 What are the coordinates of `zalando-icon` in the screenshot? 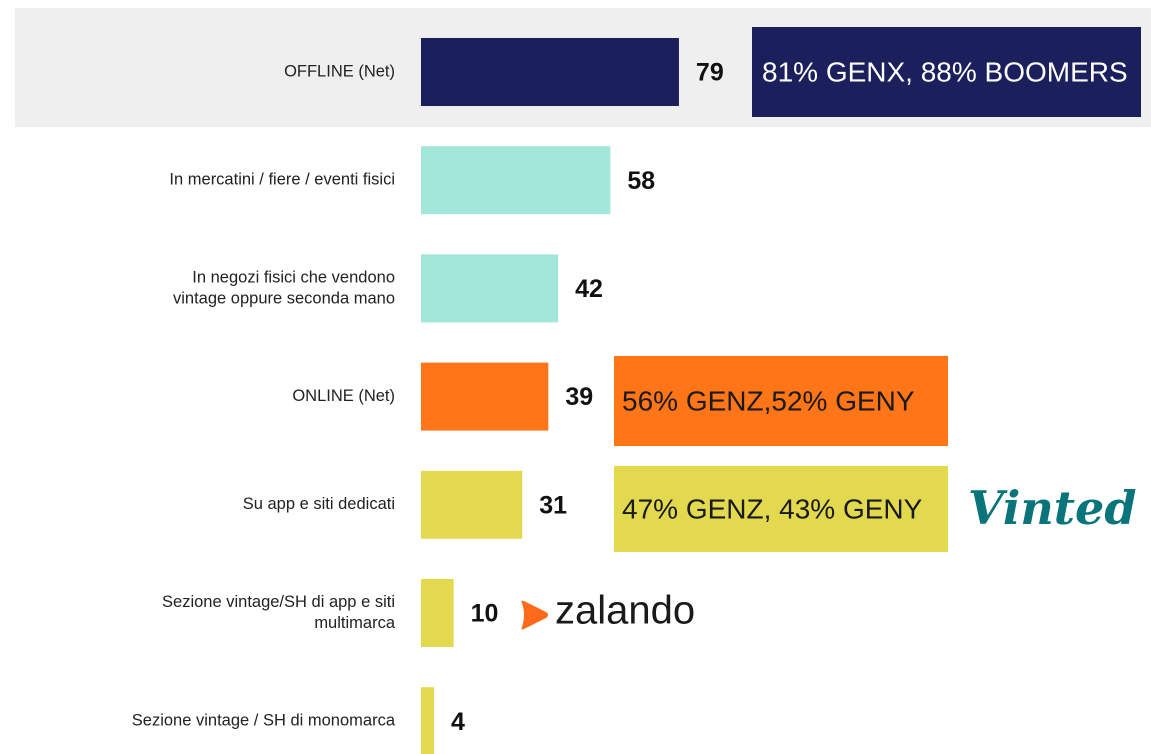 It's located at (534, 615).